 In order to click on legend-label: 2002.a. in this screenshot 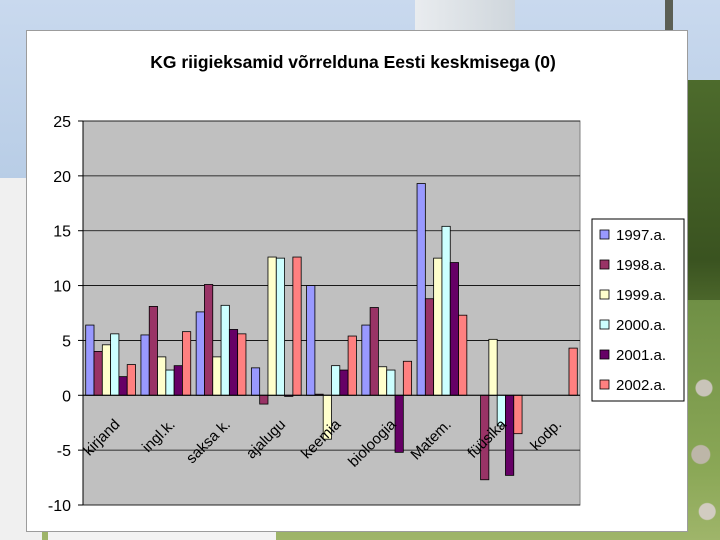, I will do `click(641, 385)`.